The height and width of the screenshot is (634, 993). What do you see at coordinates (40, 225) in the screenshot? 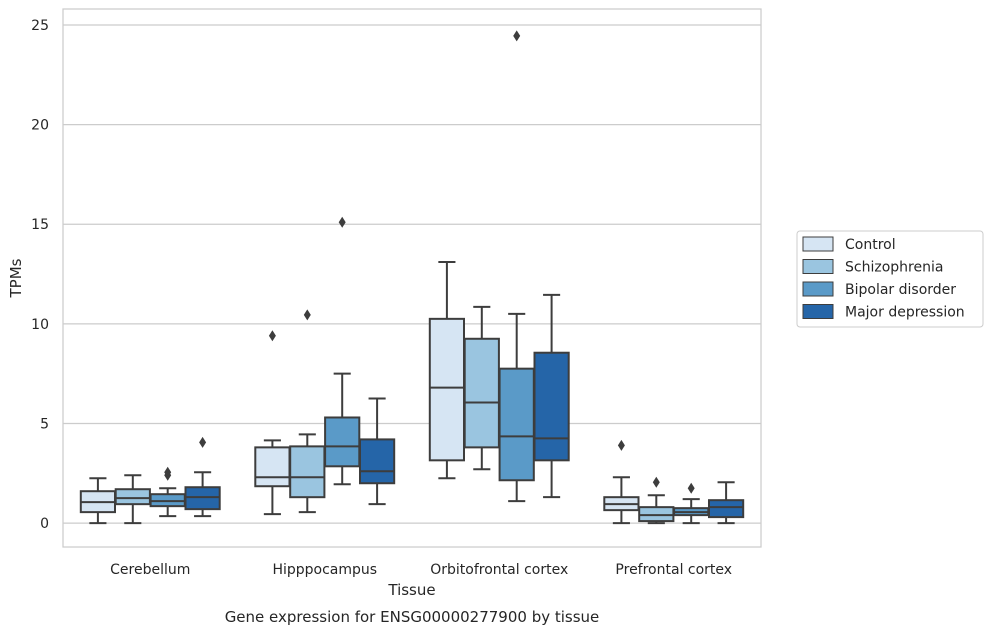
I see `y-tick-label: 15` at bounding box center [40, 225].